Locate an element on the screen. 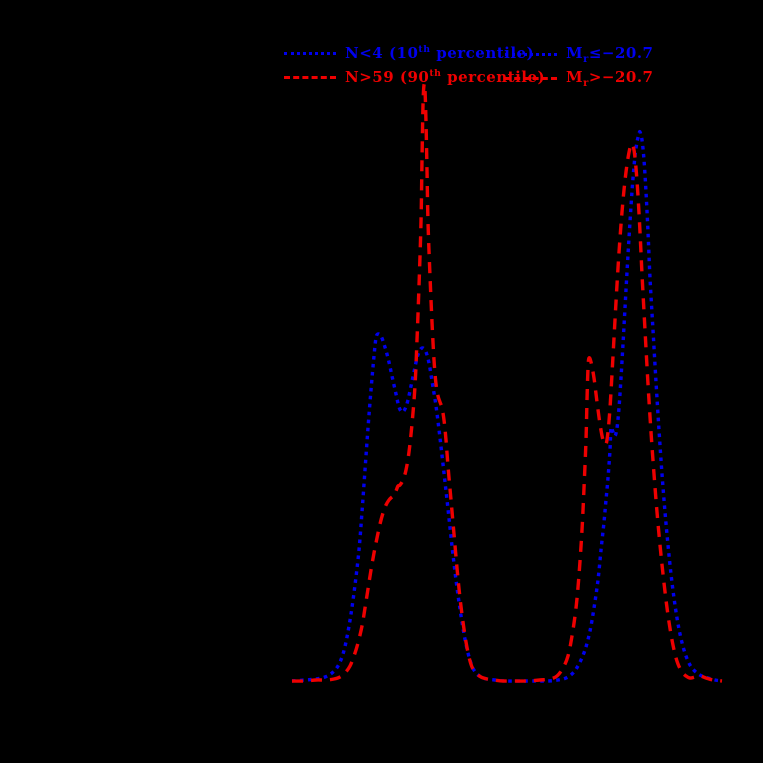  legend-item-blue-magnitude: Mr≤−20.7 is located at coordinates (579, 54).